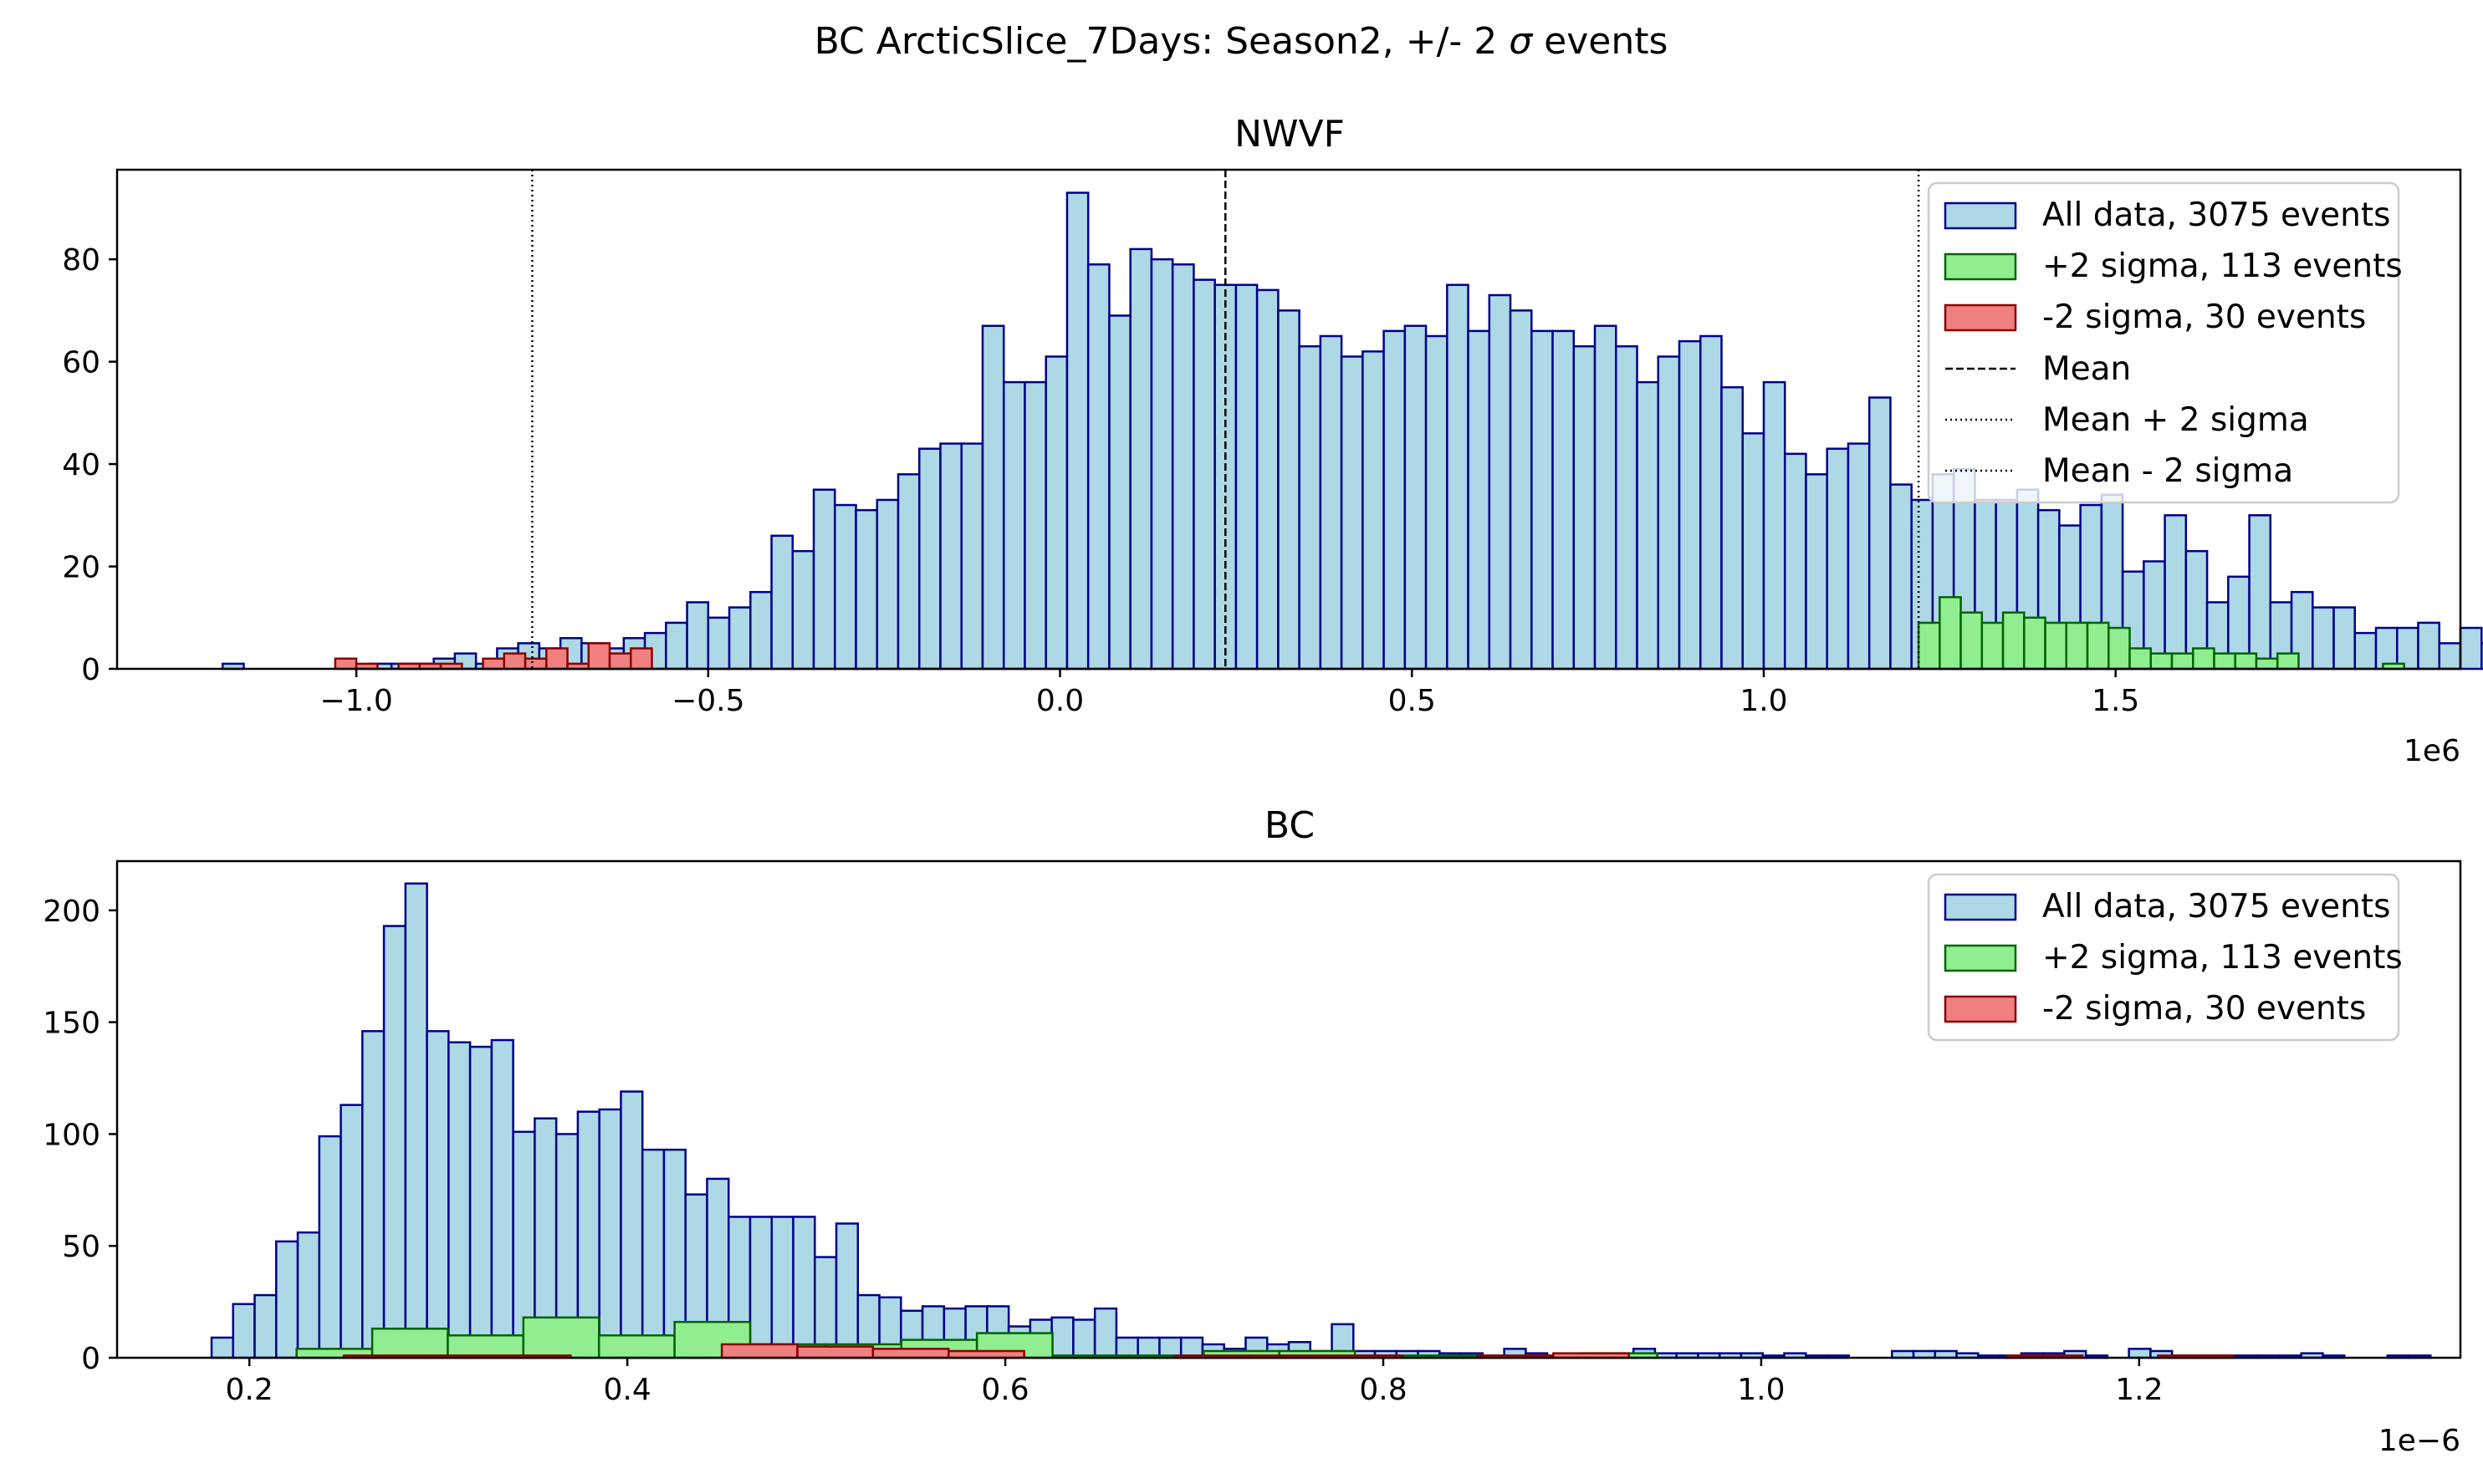 This screenshot has width=2483, height=1484. I want to click on panel-bc-title: BC, so click(1289, 825).